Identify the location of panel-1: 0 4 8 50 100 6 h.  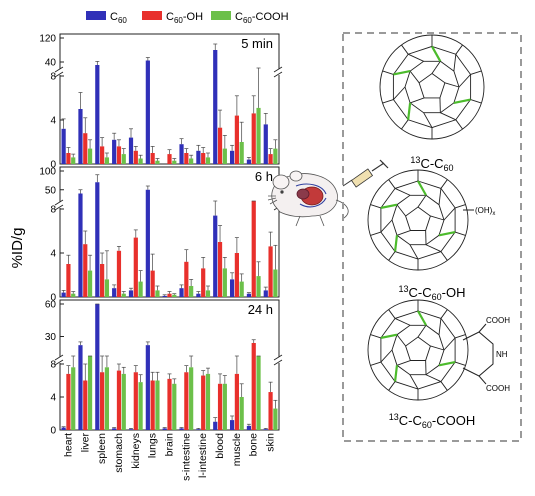
(161, 235).